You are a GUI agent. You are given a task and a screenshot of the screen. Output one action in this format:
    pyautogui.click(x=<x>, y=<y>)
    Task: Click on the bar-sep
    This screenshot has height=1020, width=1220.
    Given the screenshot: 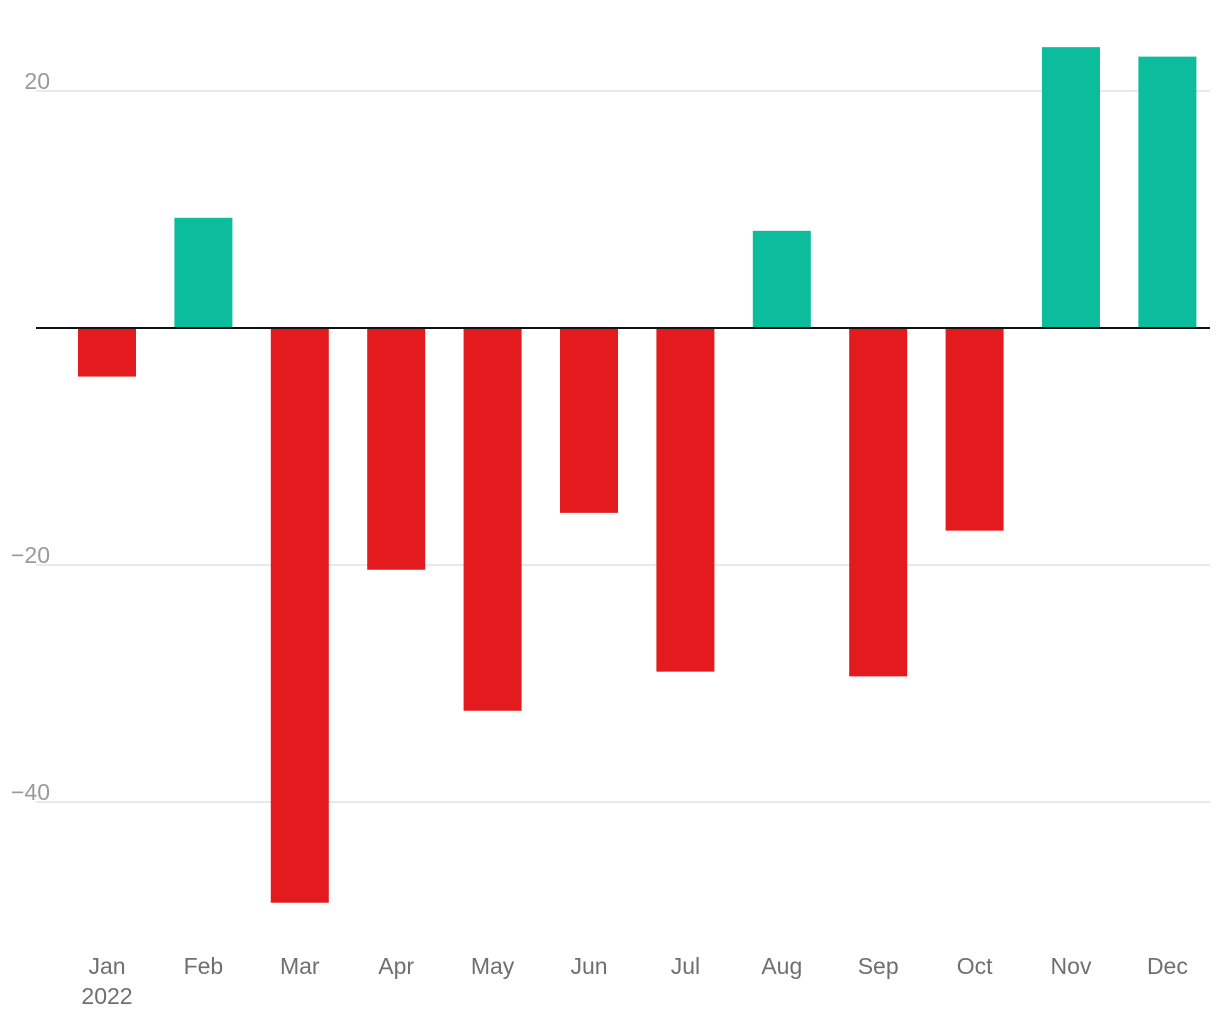 What is the action you would take?
    pyautogui.click(x=878, y=502)
    